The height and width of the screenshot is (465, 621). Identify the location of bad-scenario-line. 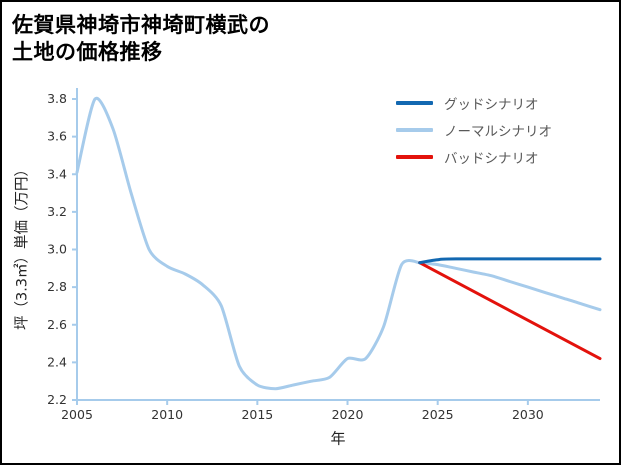
(510, 311).